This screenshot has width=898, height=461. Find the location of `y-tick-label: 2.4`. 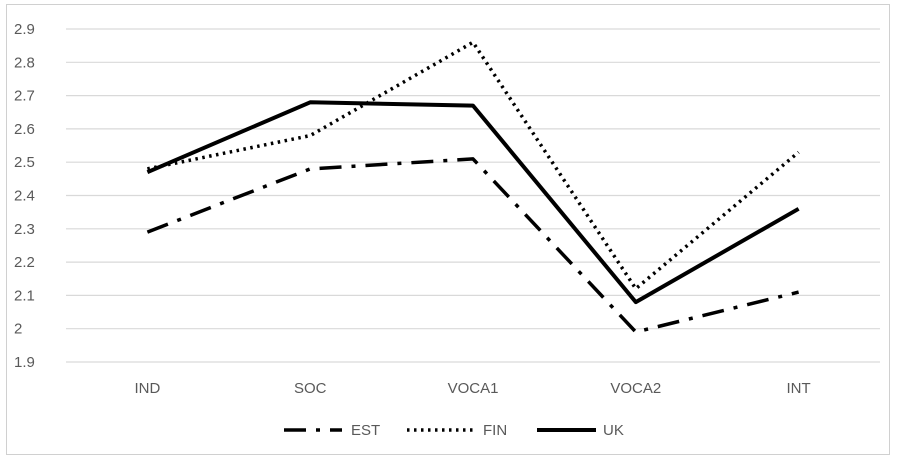

y-tick-label: 2.4 is located at coordinates (24, 196).